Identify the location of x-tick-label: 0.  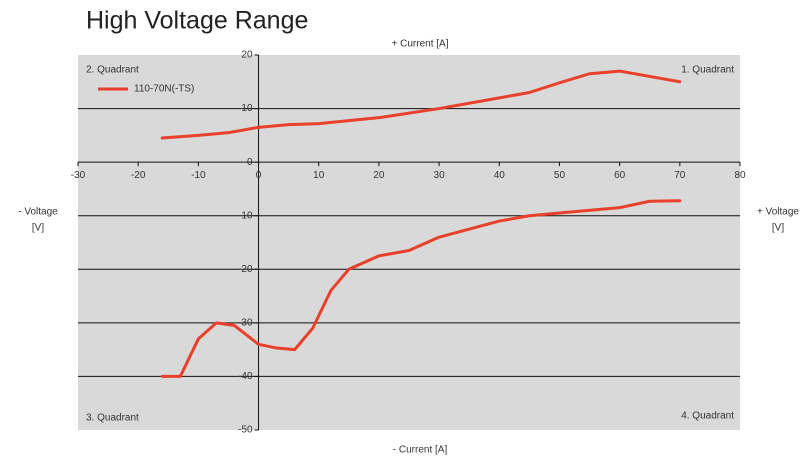
(259, 175).